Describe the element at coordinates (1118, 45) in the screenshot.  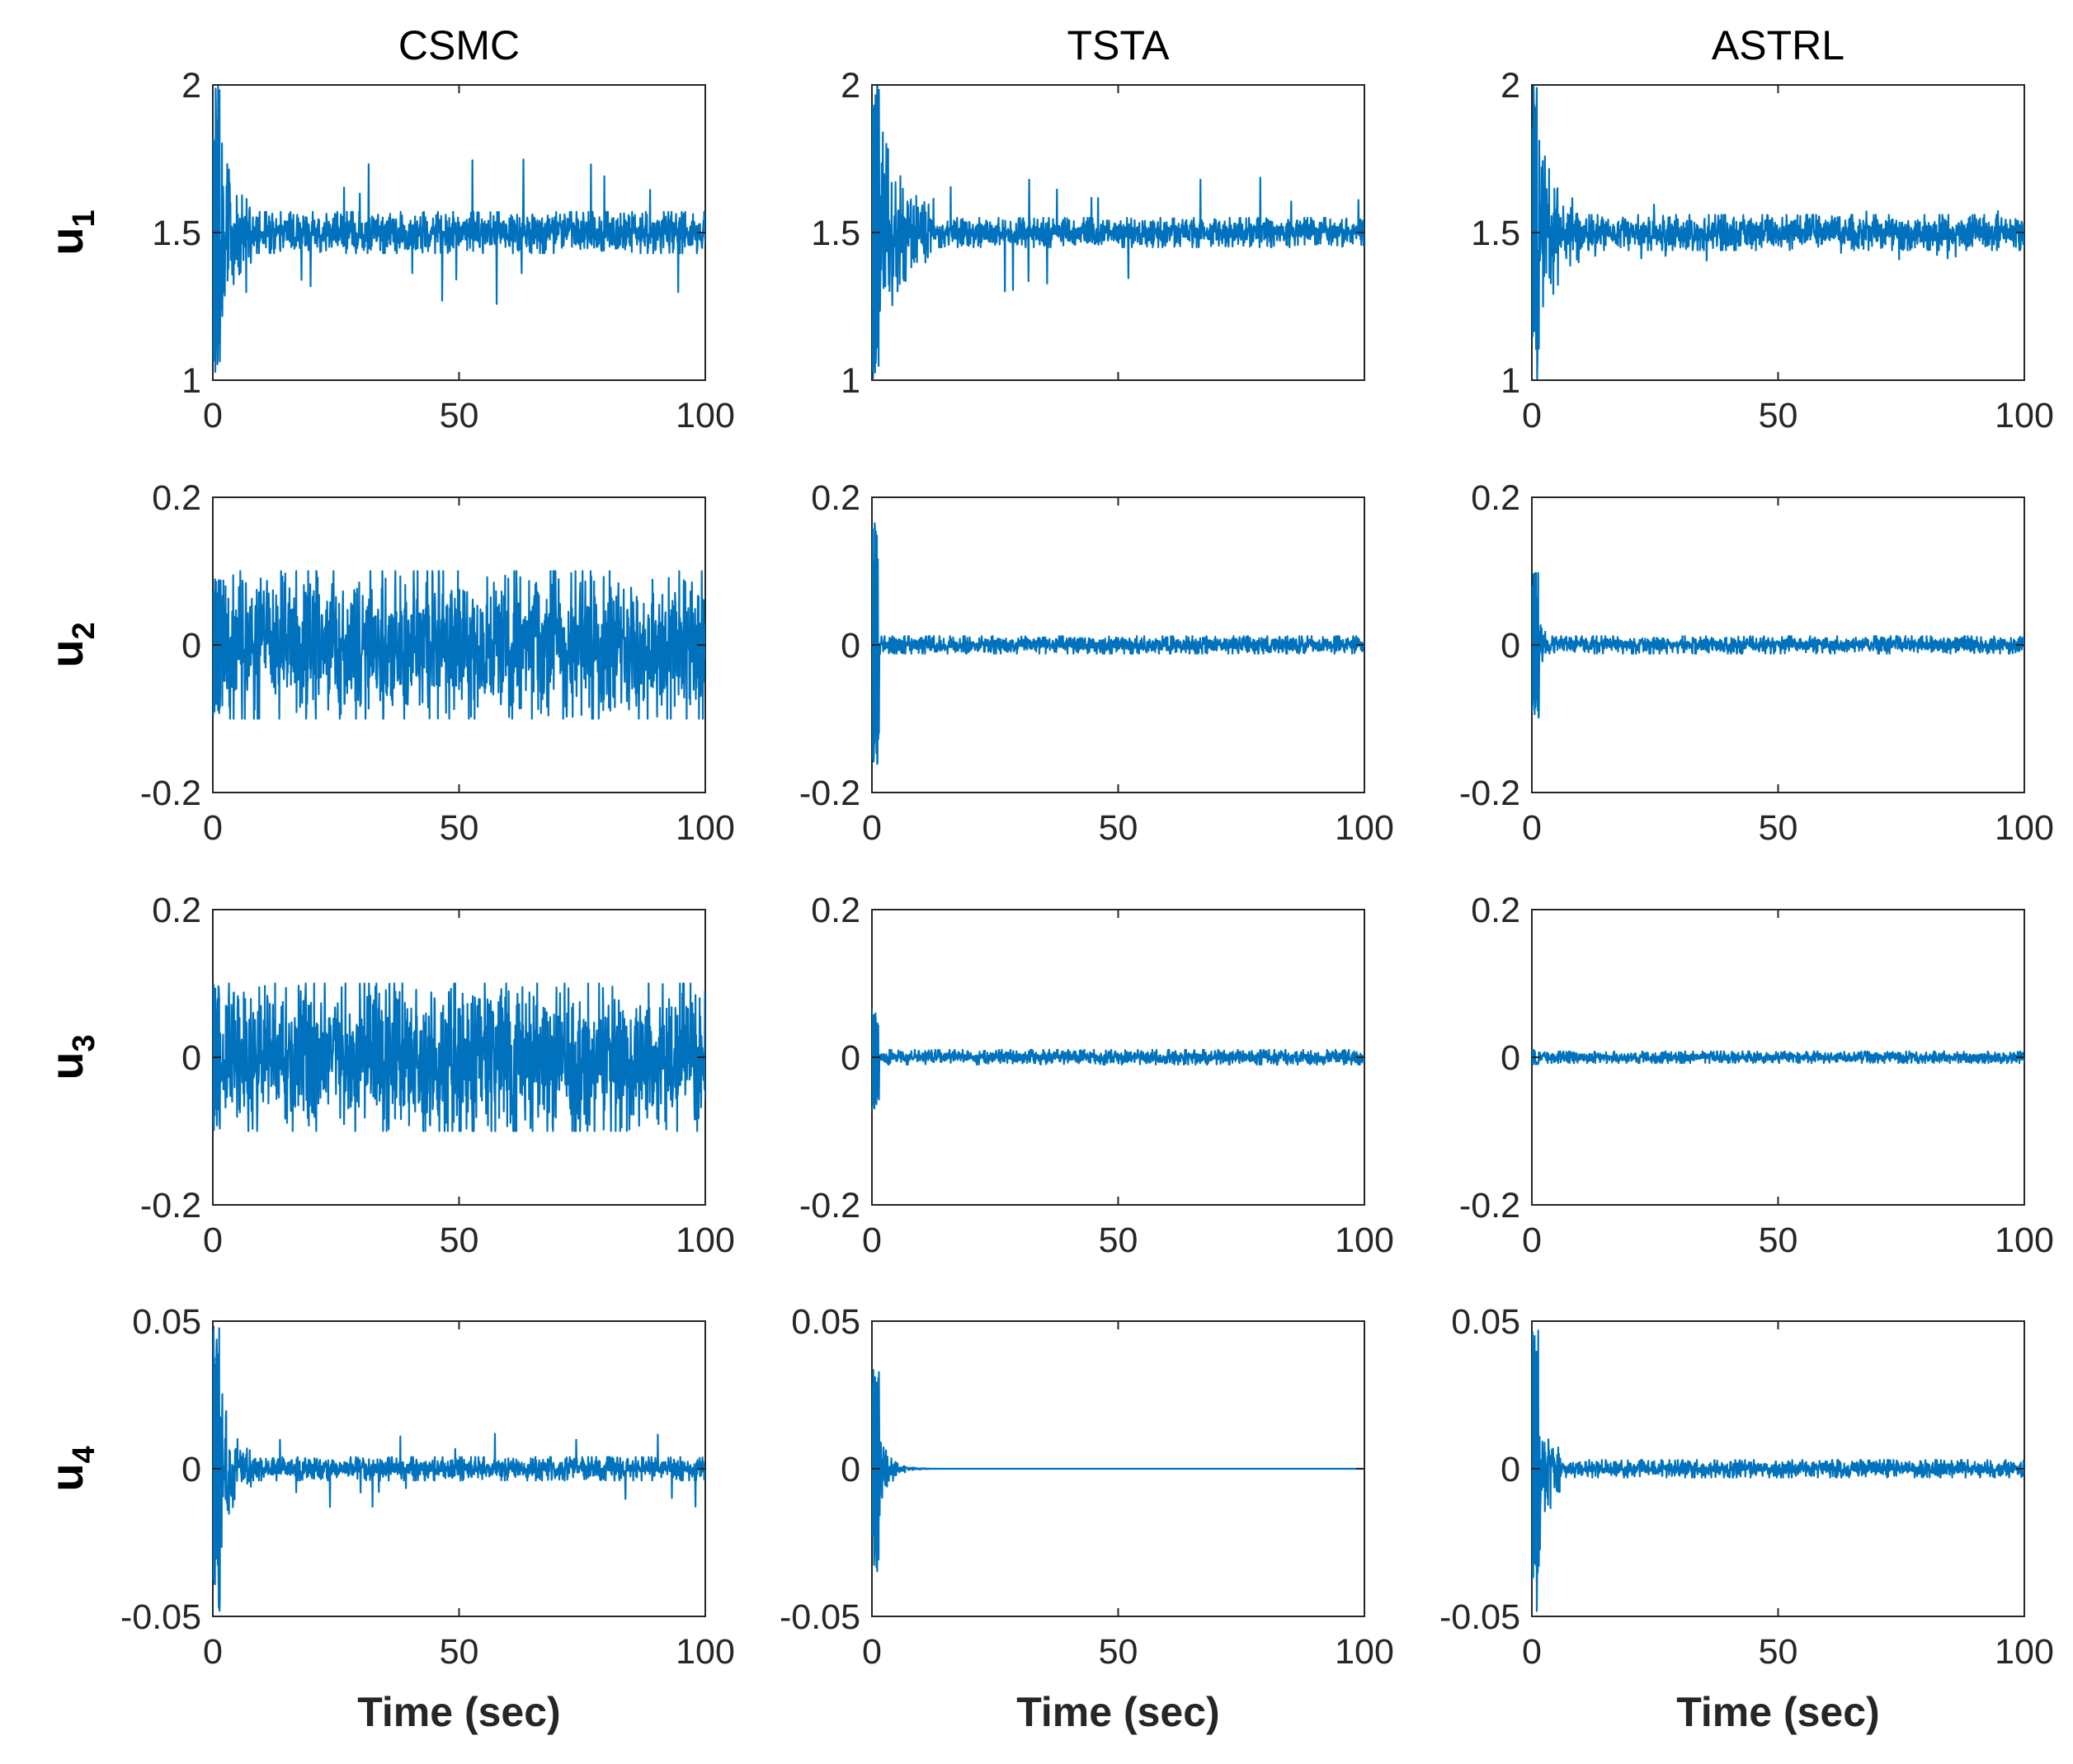
I see `column-title-tsta: TSTA` at that location.